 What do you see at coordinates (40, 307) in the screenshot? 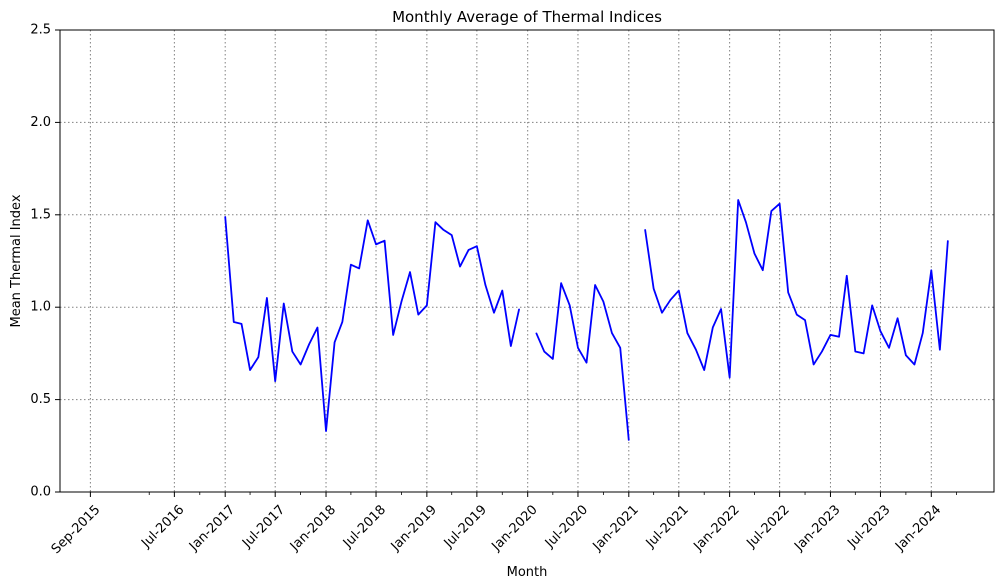
I see `y-tick-label: 1.0` at bounding box center [40, 307].